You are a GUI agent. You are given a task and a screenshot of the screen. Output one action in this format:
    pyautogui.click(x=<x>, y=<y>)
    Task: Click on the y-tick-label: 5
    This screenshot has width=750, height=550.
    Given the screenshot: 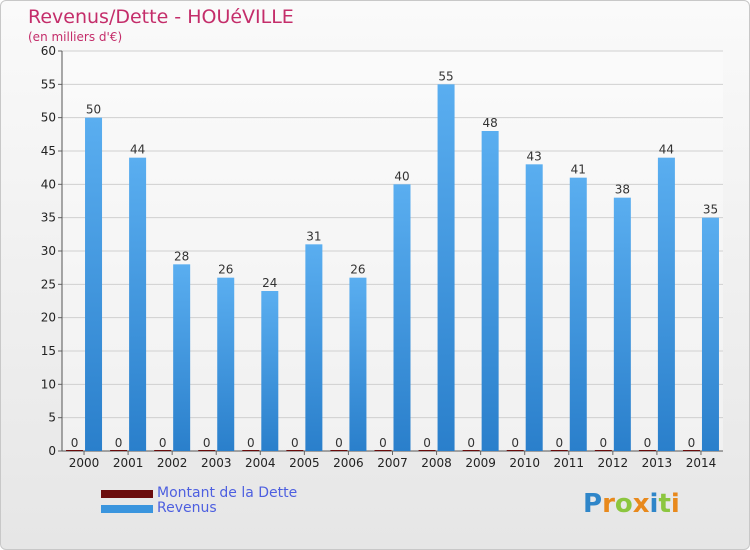 What is the action you would take?
    pyautogui.click(x=52, y=418)
    